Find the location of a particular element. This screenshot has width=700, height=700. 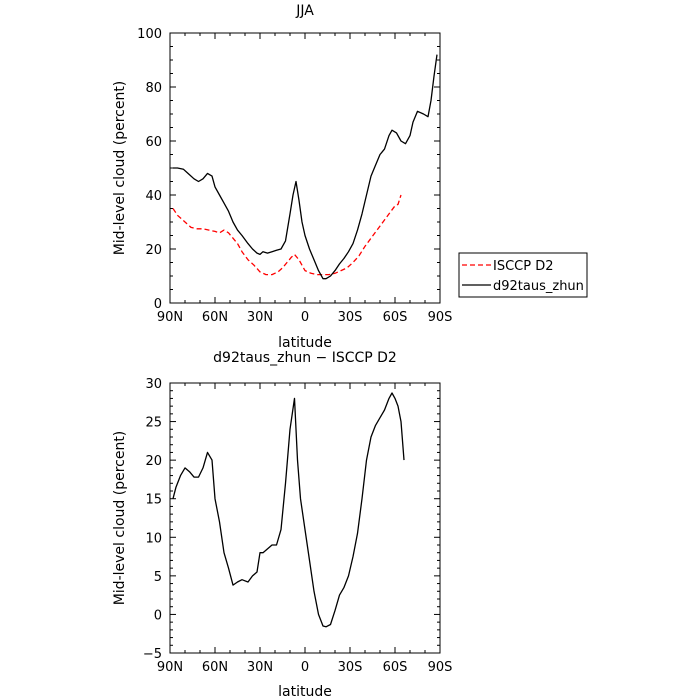

y-tick-label: 5 is located at coordinates (158, 577).